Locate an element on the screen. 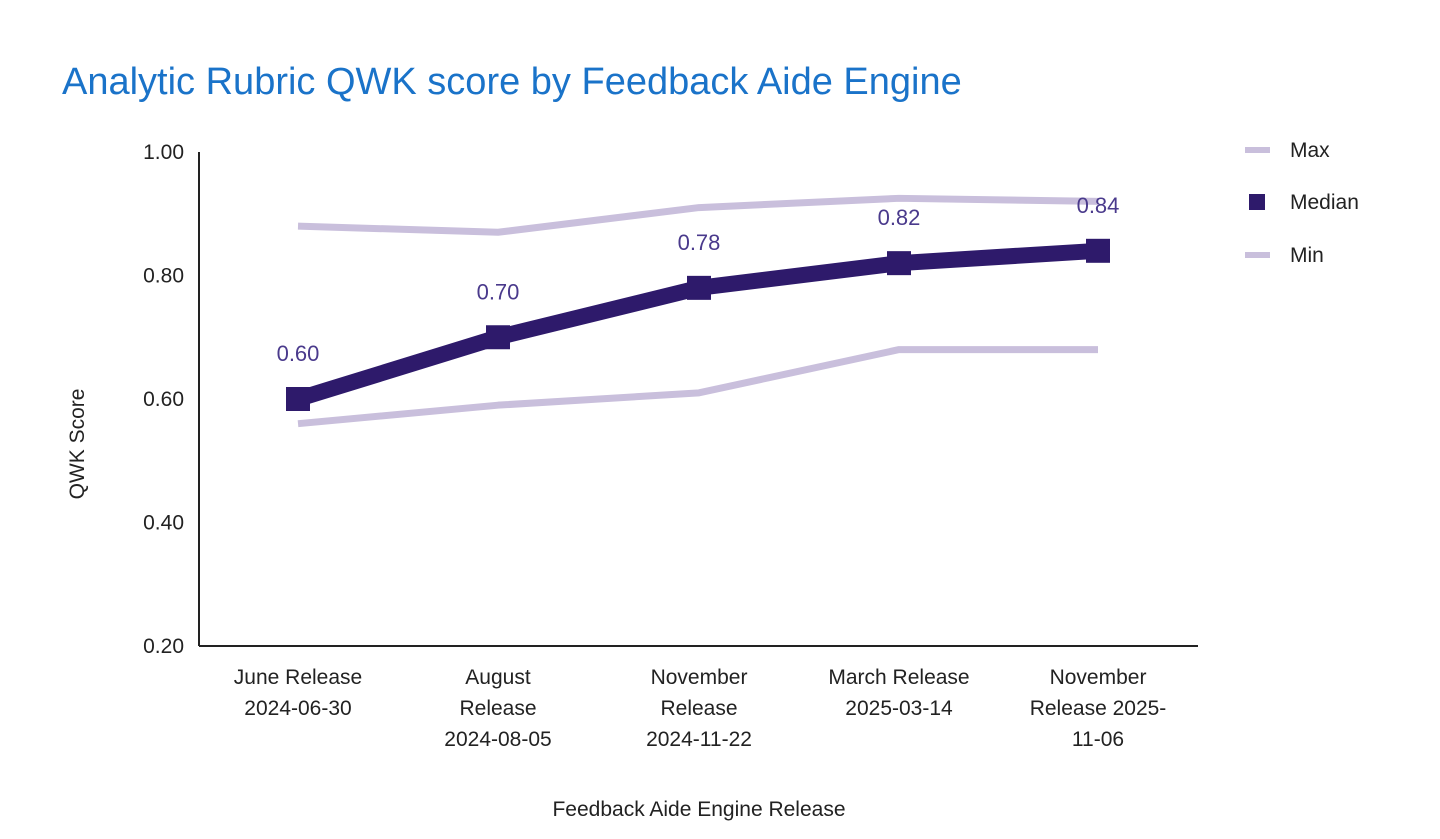 This screenshot has width=1440, height=839. y-tick-label: 0.80 is located at coordinates (163, 276).